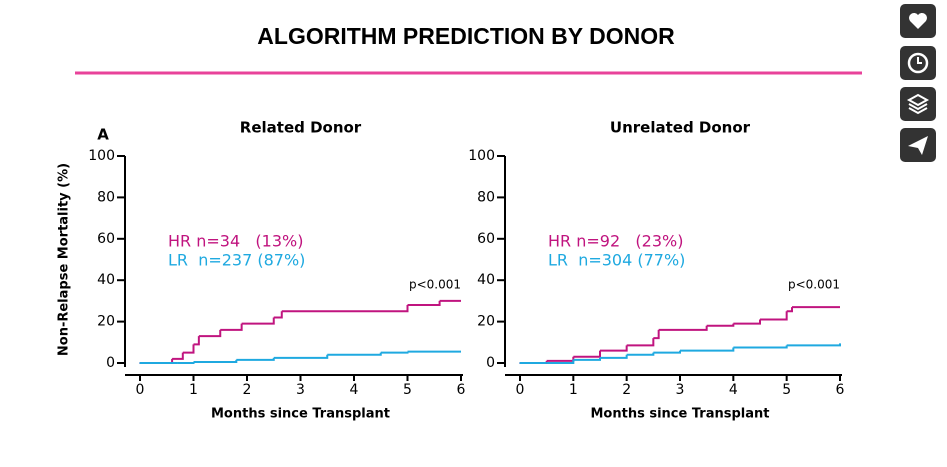 The width and height of the screenshot is (947, 467). What do you see at coordinates (64, 259) in the screenshot?
I see `y-axis-label: Non-Relapse Mortality (%)` at bounding box center [64, 259].